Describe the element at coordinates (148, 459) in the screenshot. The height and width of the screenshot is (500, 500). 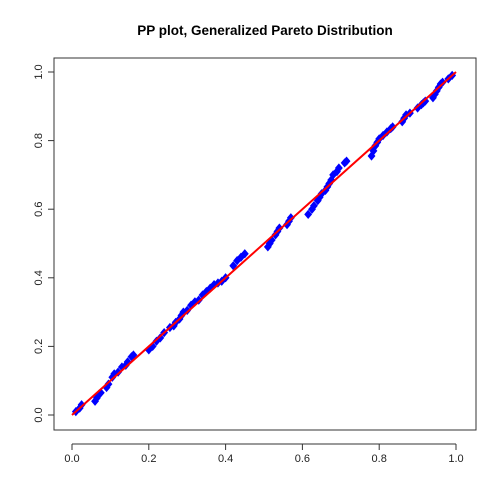
I see `x-tick-label: 0.2` at that location.